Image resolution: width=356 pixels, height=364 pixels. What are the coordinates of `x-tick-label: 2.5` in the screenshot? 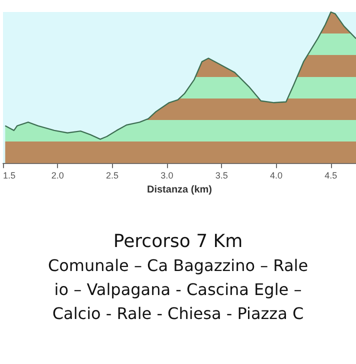 It's located at (112, 175).